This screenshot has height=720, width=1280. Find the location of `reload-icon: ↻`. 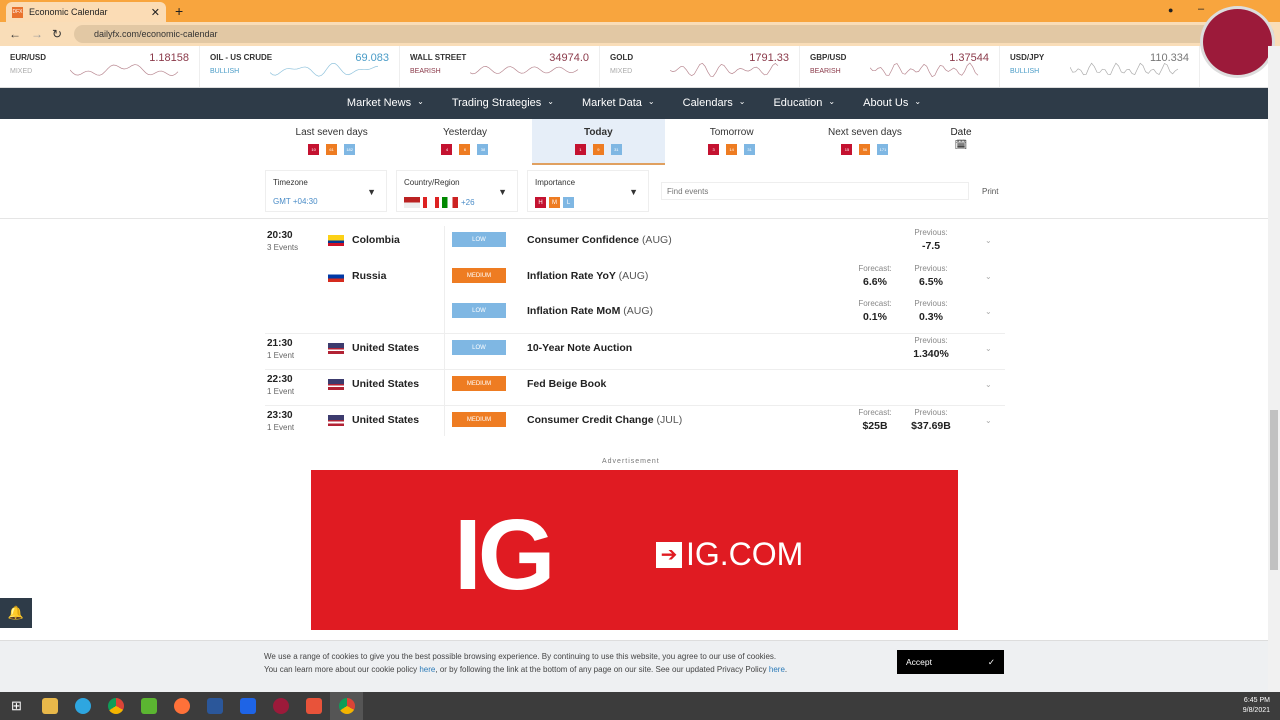

reload-icon: ↻ is located at coordinates (57, 34).